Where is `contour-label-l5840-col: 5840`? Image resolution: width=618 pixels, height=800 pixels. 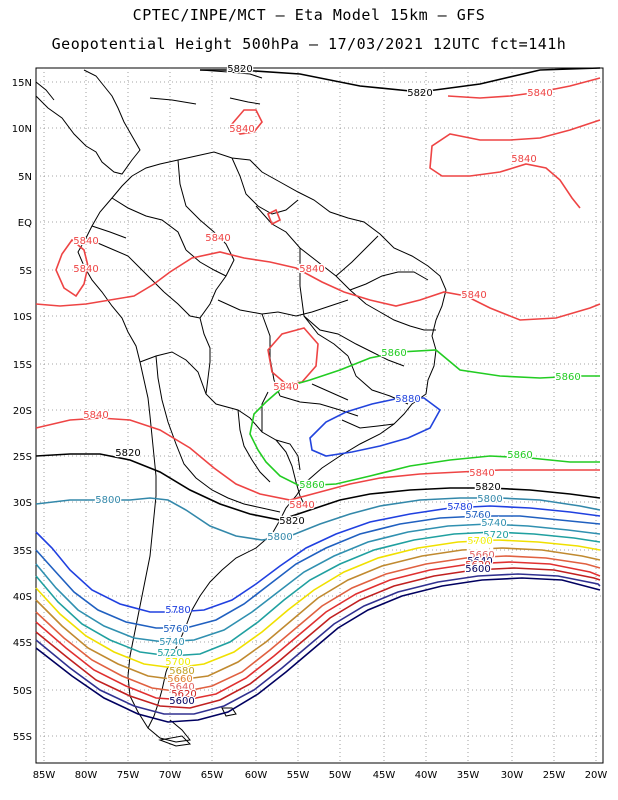
contour-label-l5840-col: 5840 is located at coordinates (85, 241).